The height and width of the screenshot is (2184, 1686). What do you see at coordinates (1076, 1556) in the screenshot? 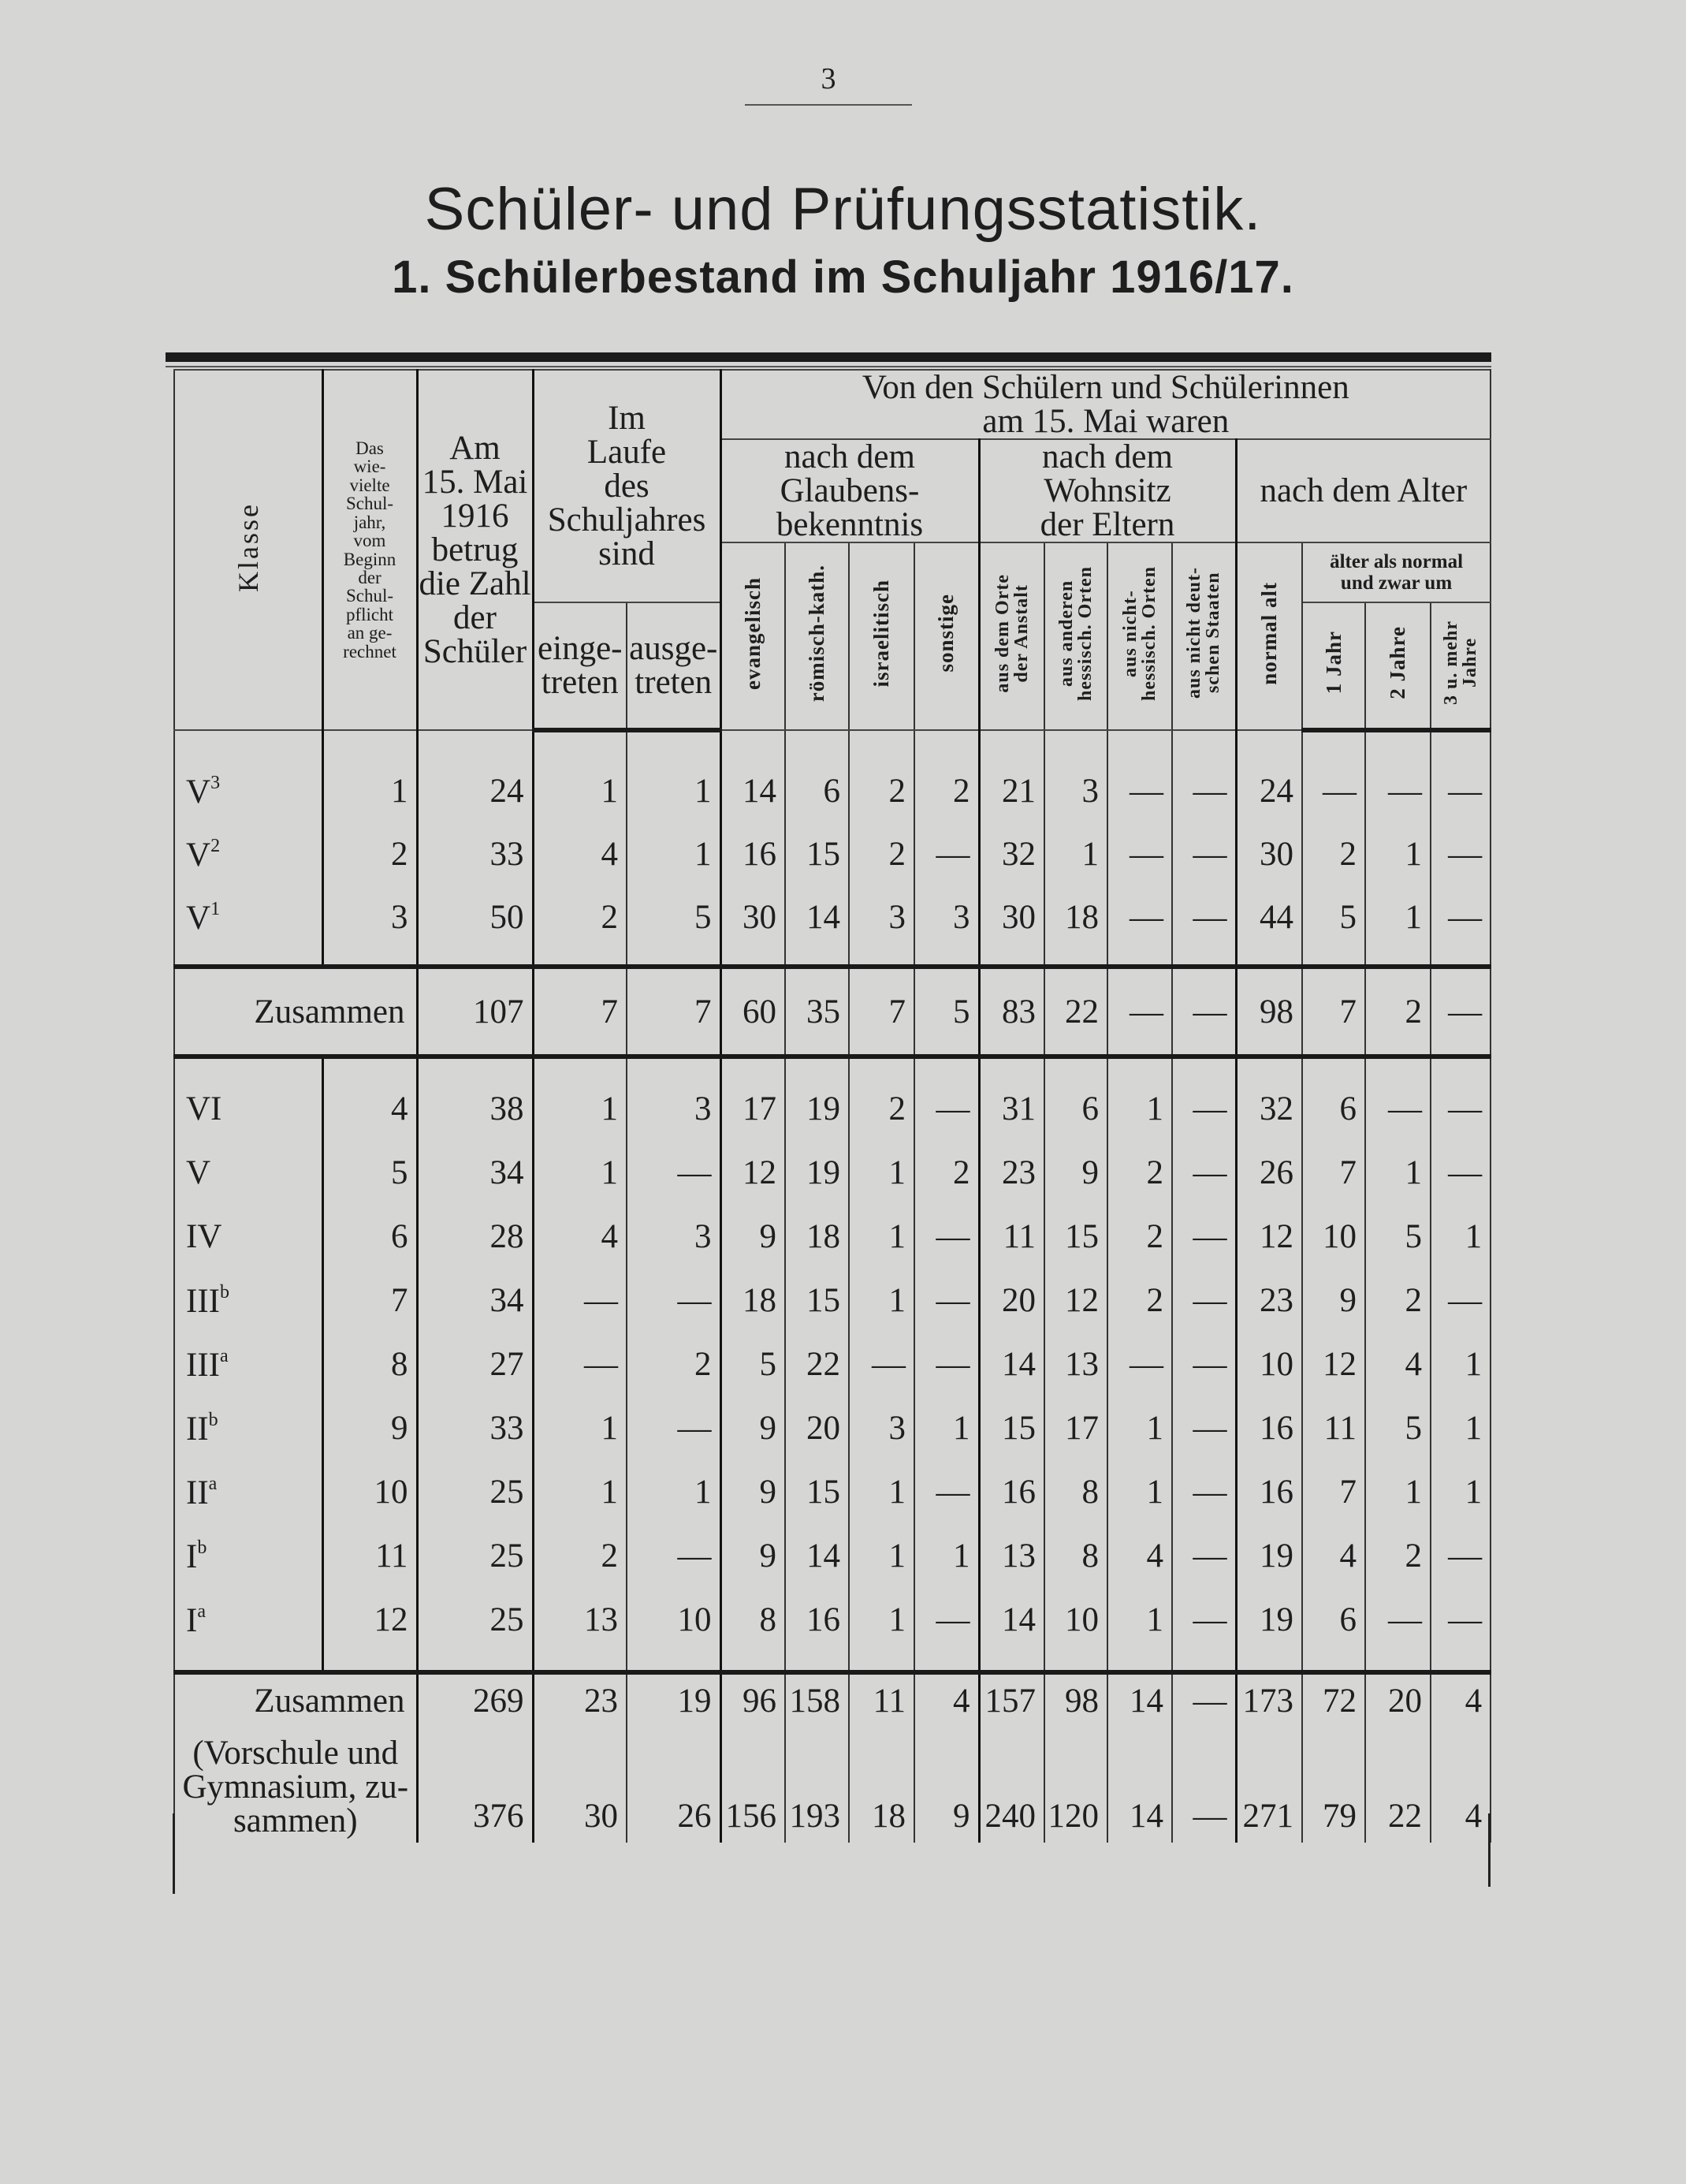
I see `table-cell: 8` at bounding box center [1076, 1556].